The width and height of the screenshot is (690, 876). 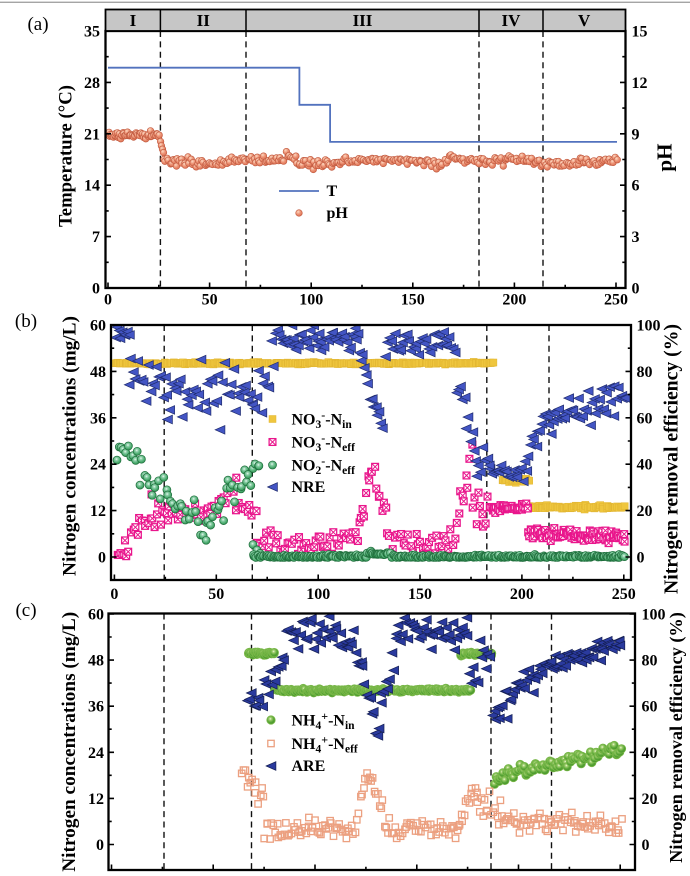 What do you see at coordinates (37, 24) in the screenshot?
I see `svg-text: (a)` at bounding box center [37, 24].